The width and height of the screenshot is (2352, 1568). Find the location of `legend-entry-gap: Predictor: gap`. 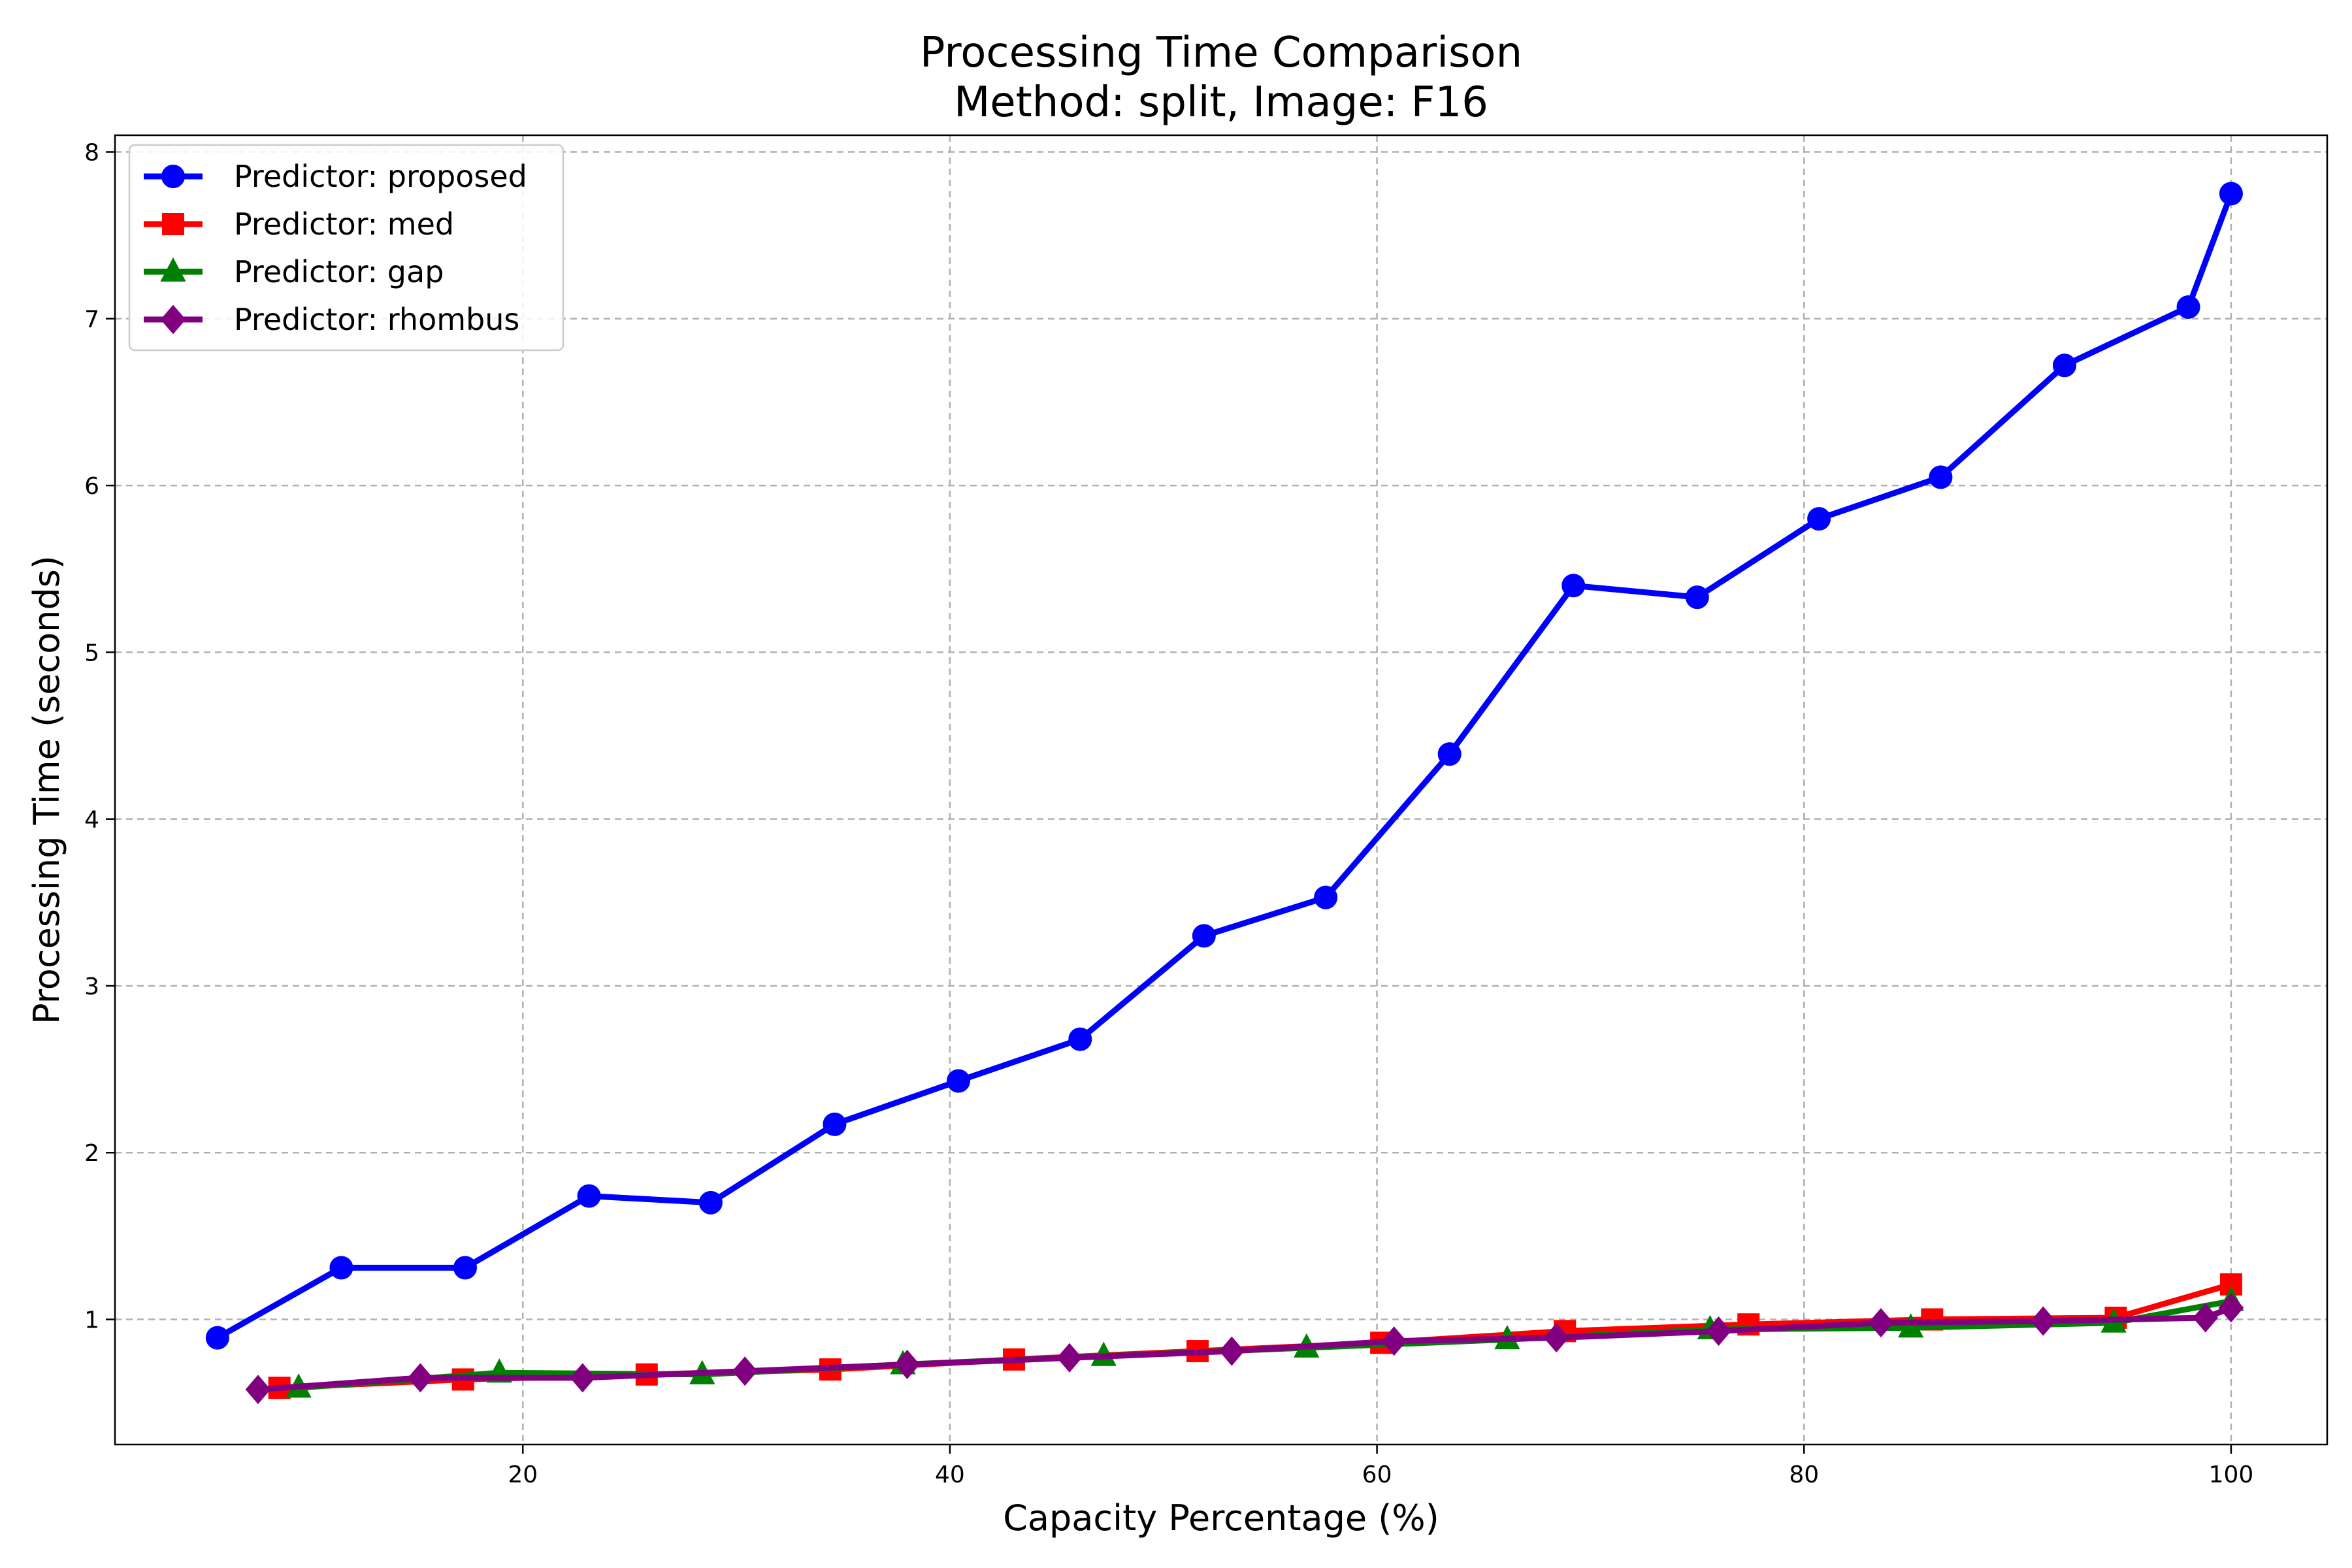

legend-entry-gap: Predictor: gap is located at coordinates (294, 271).